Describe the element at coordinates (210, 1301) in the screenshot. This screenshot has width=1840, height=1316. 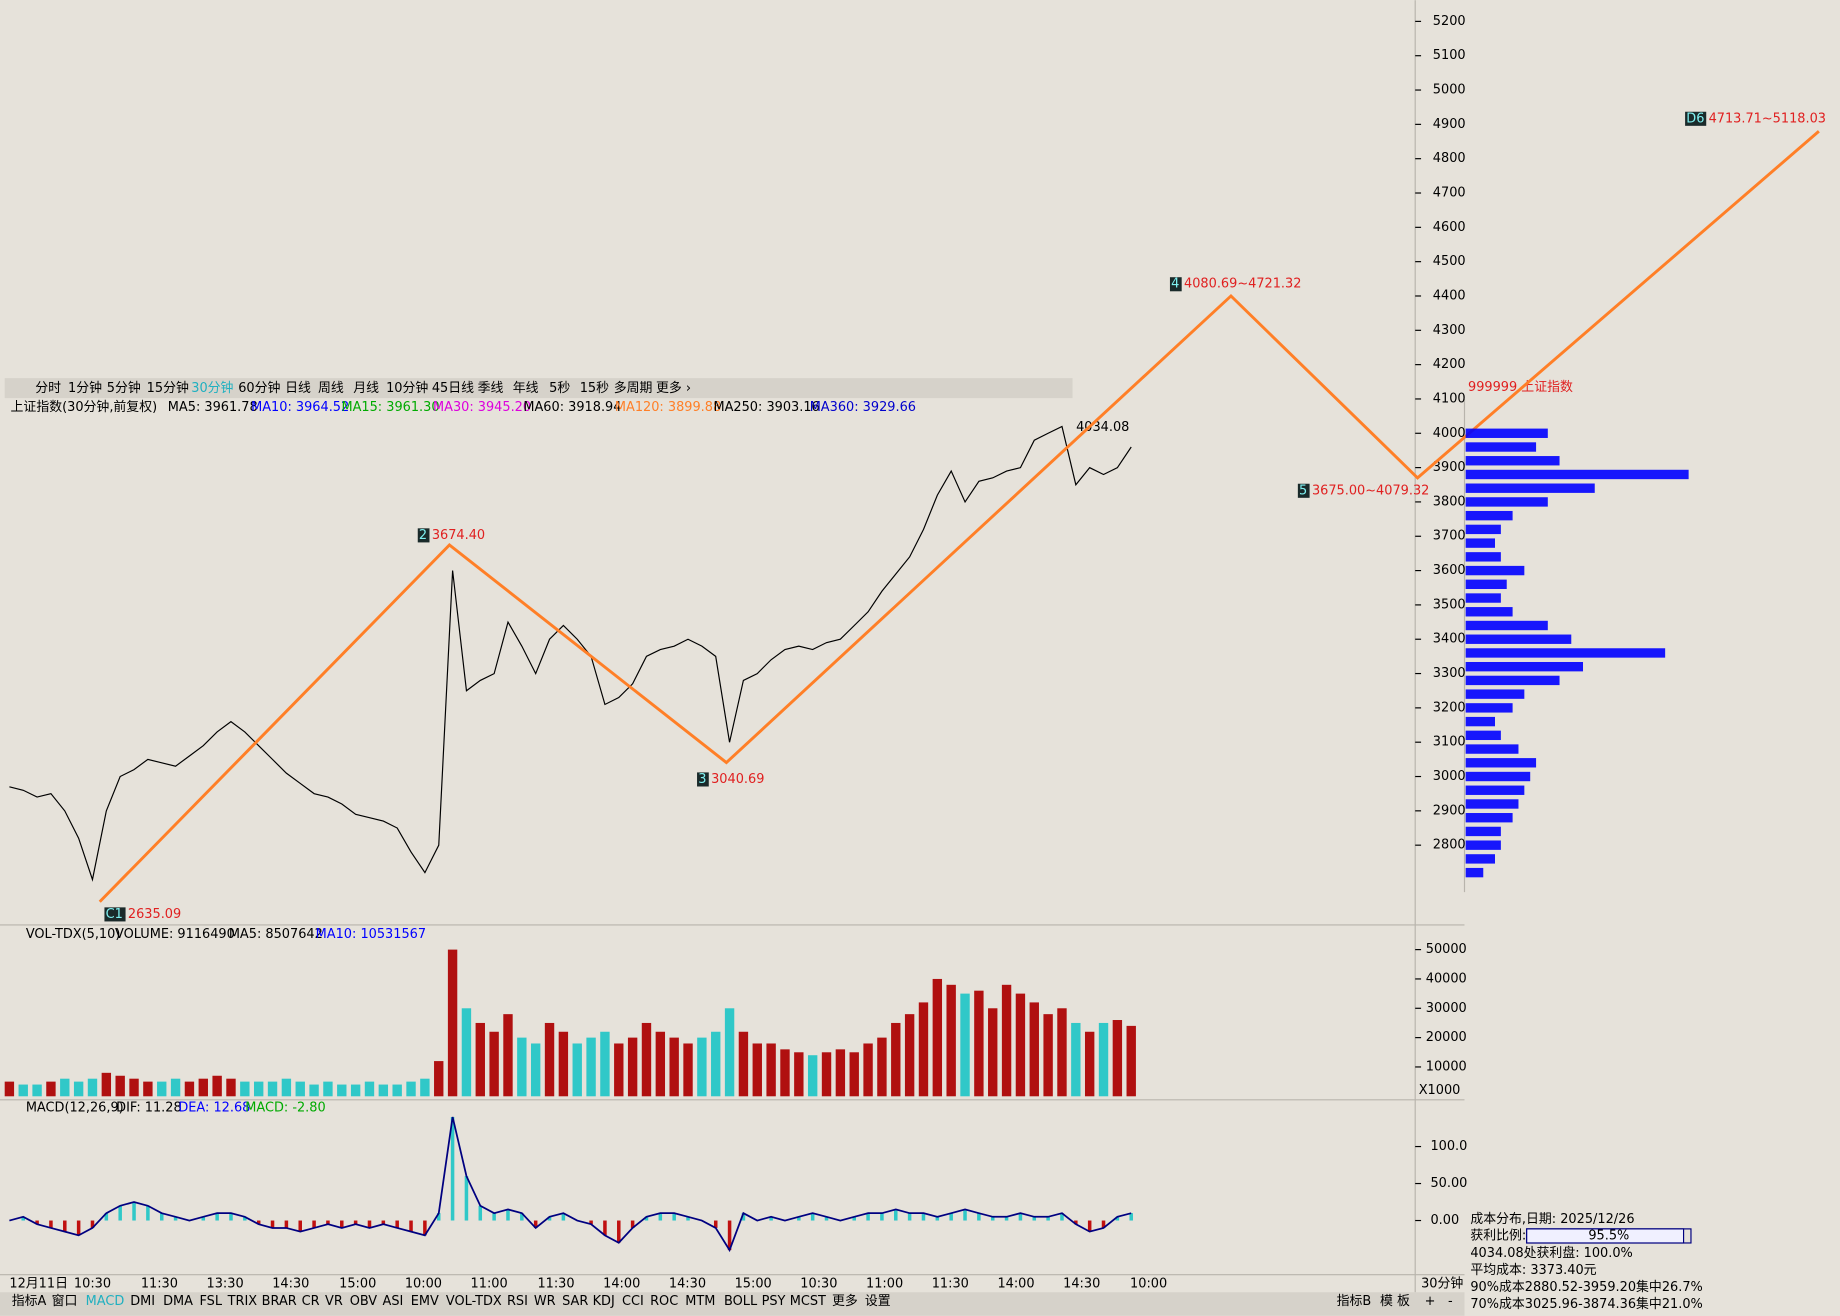
I see `indicator-tab: FSL` at that location.